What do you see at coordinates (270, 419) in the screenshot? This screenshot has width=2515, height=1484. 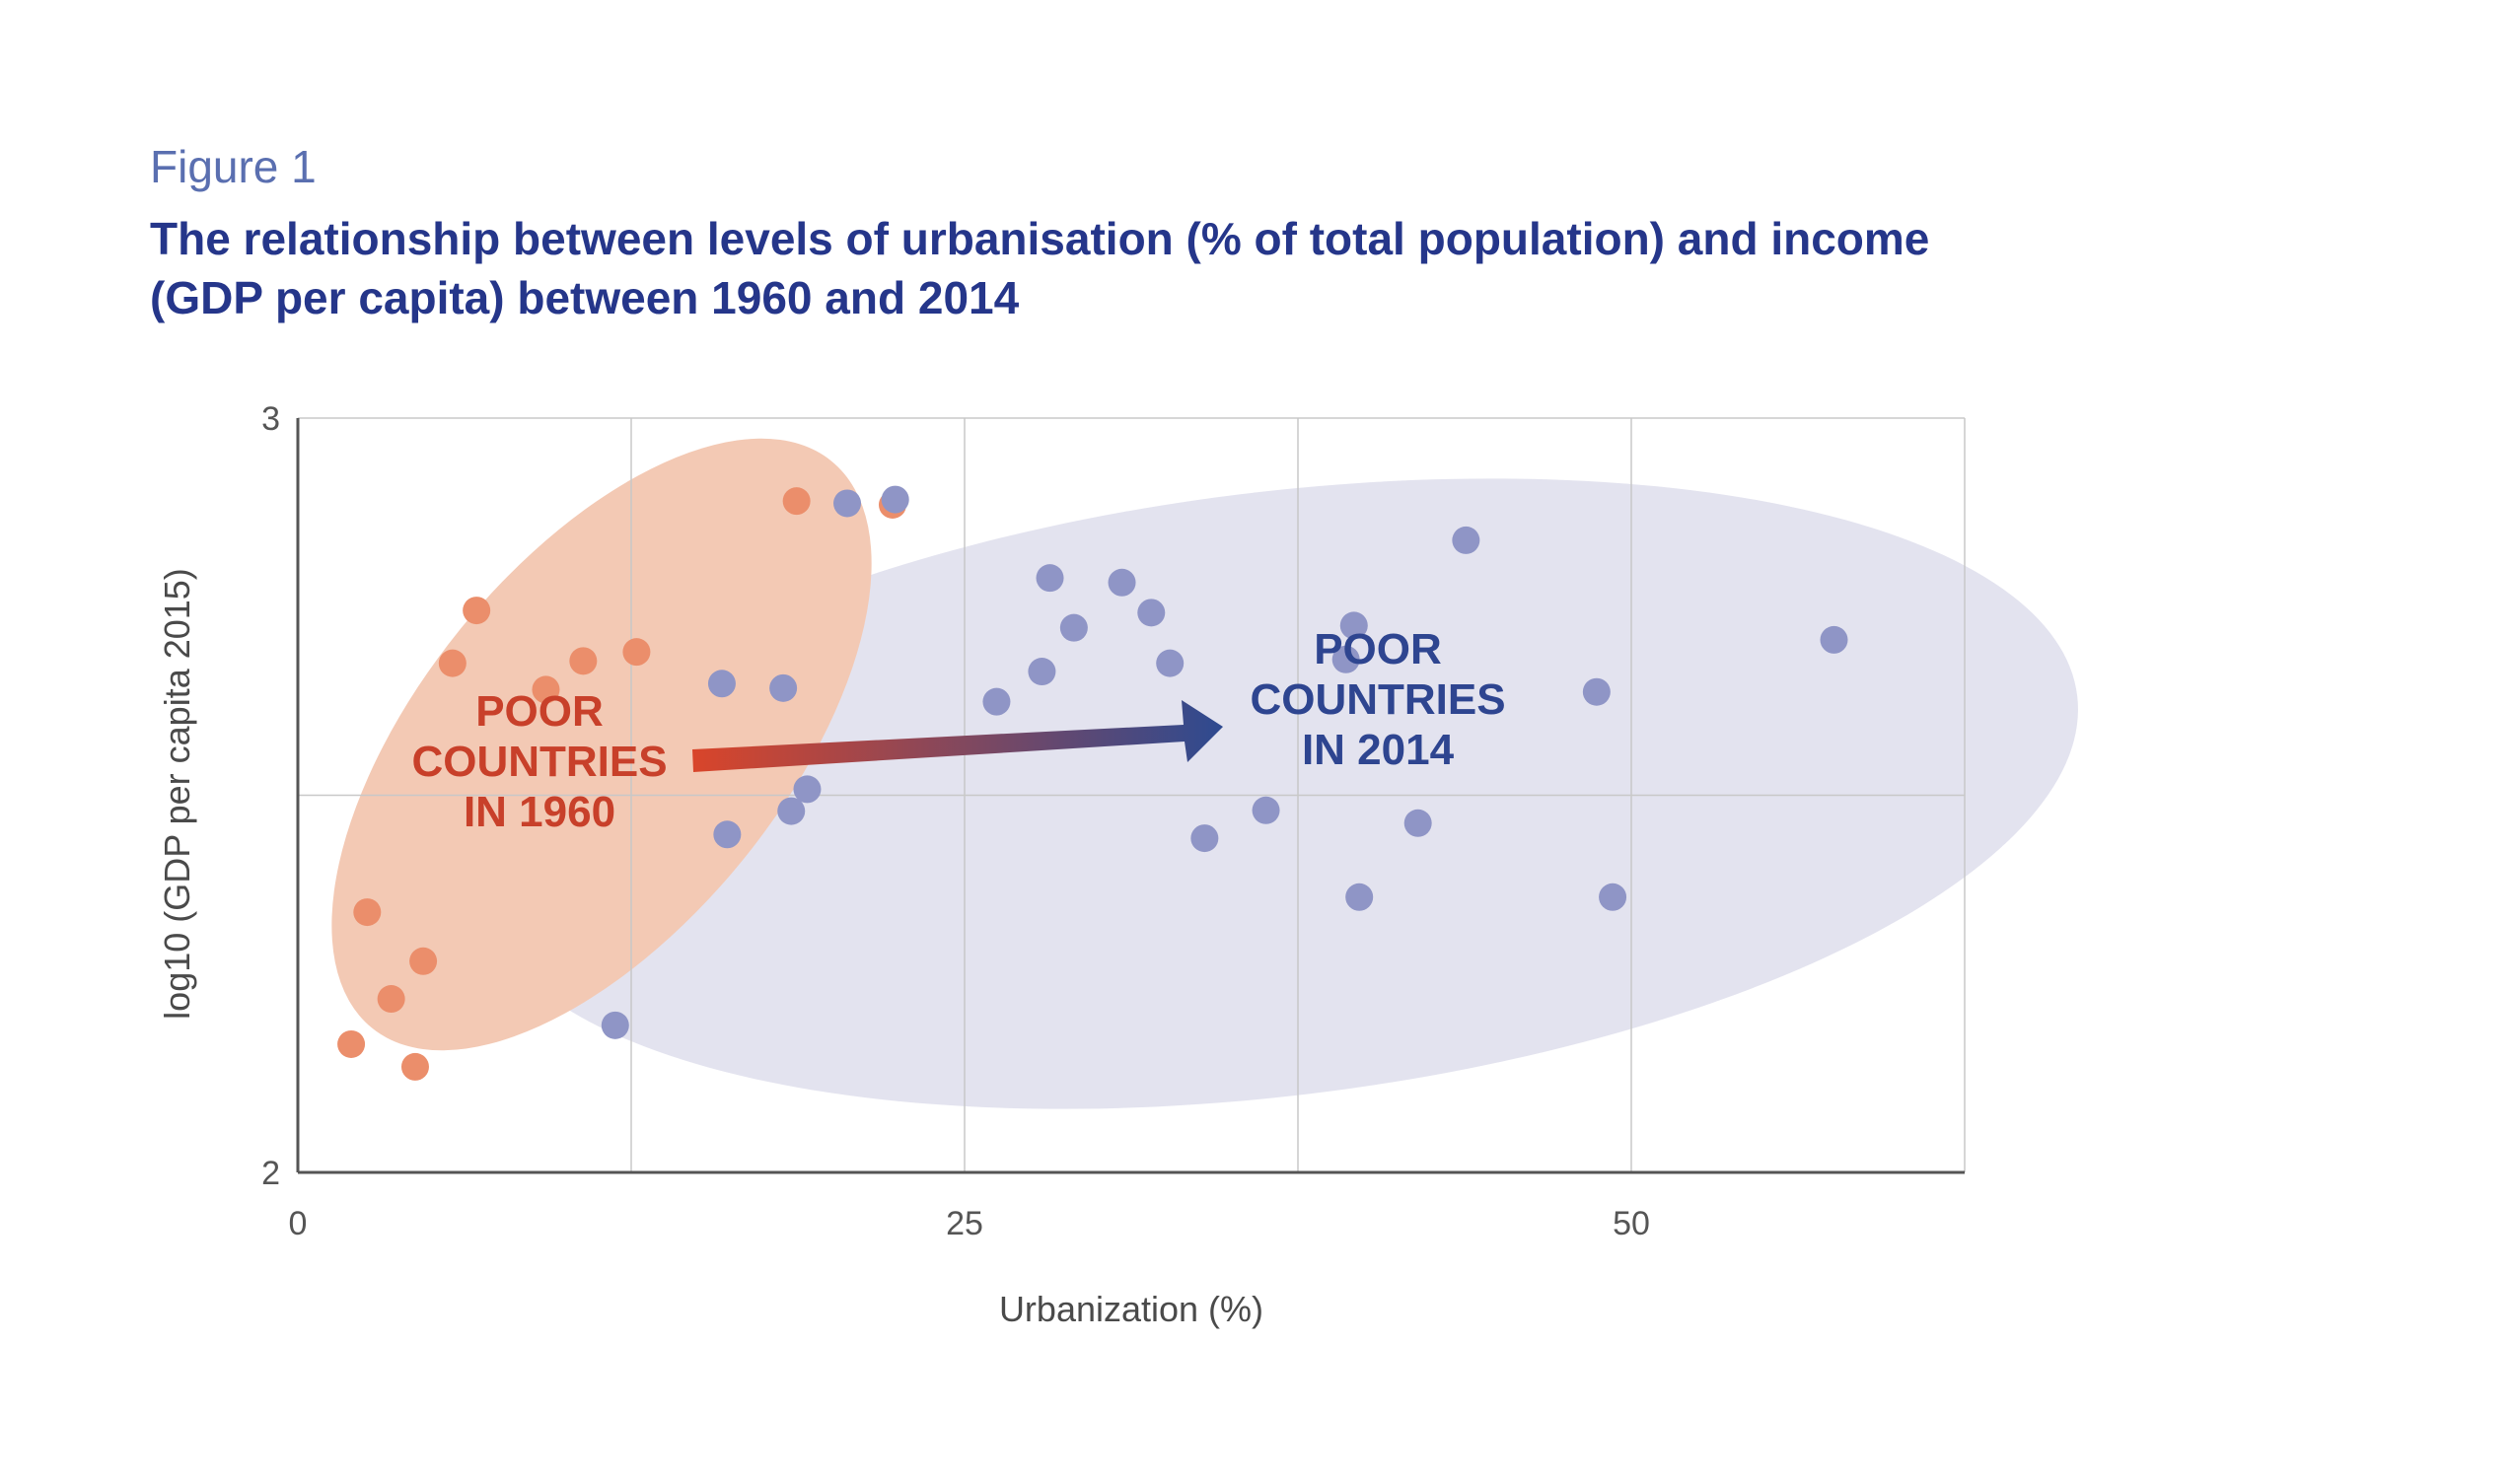 I see `y-tick-label: 3` at bounding box center [270, 419].